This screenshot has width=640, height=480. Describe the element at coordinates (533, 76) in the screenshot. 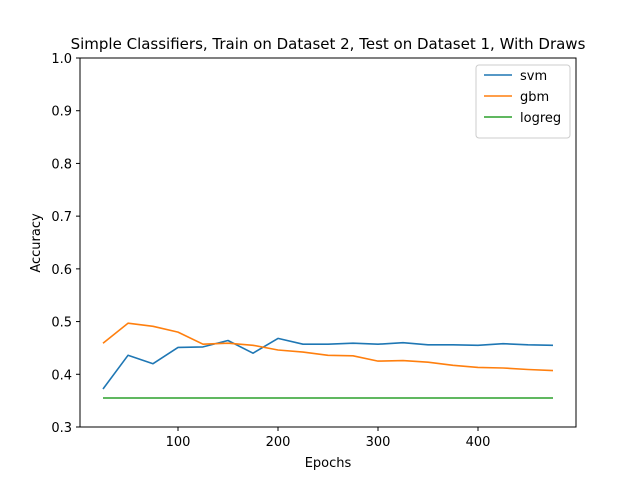

I see `legend-label-svm: svm` at that location.